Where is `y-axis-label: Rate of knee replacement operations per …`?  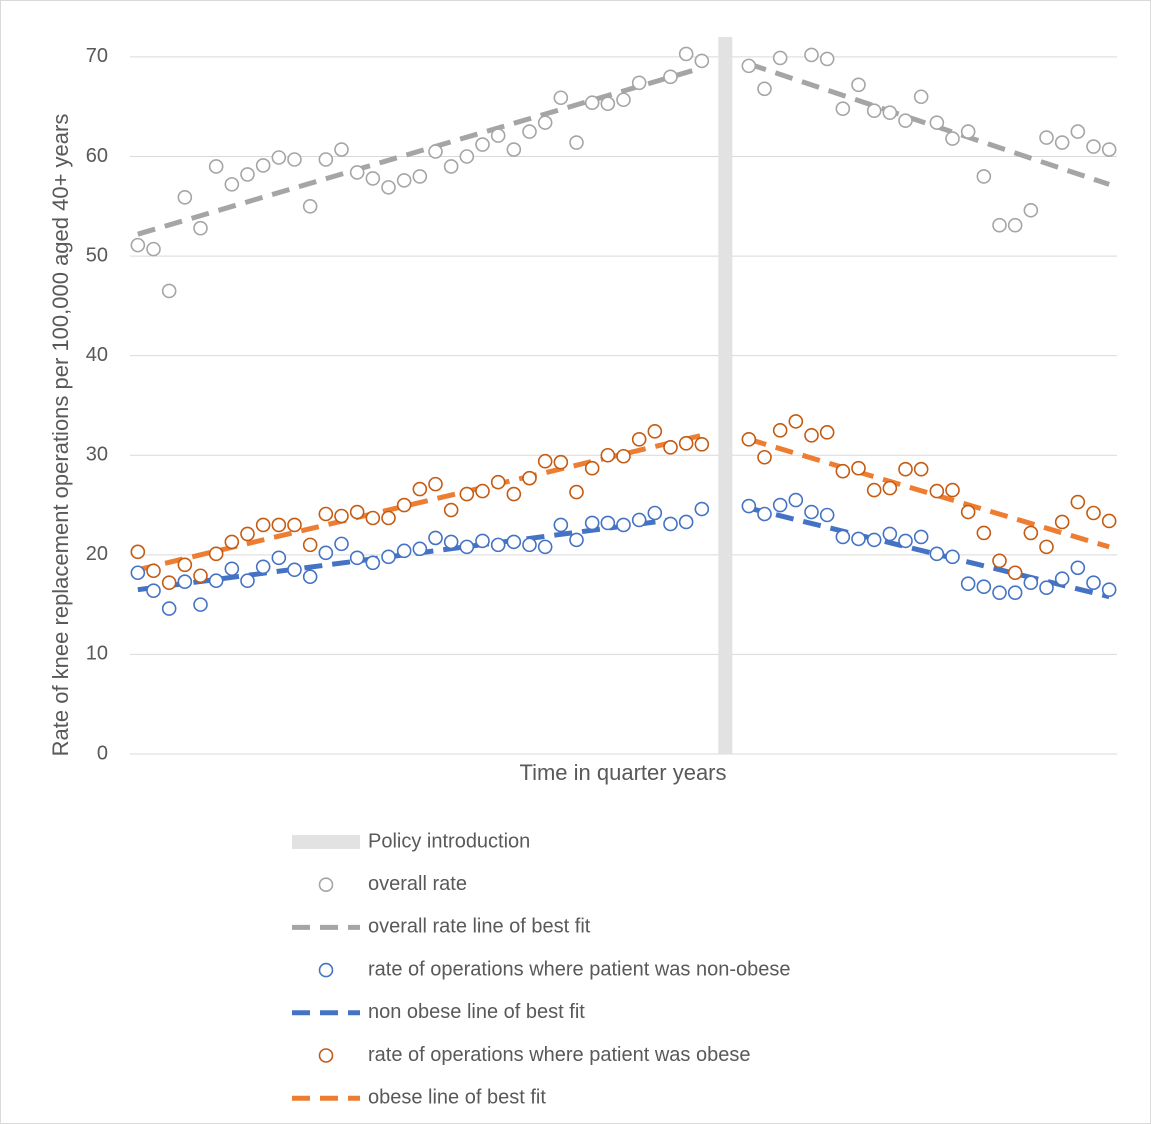
y-axis-label: Rate of knee replacement operations per … is located at coordinates (60, 435).